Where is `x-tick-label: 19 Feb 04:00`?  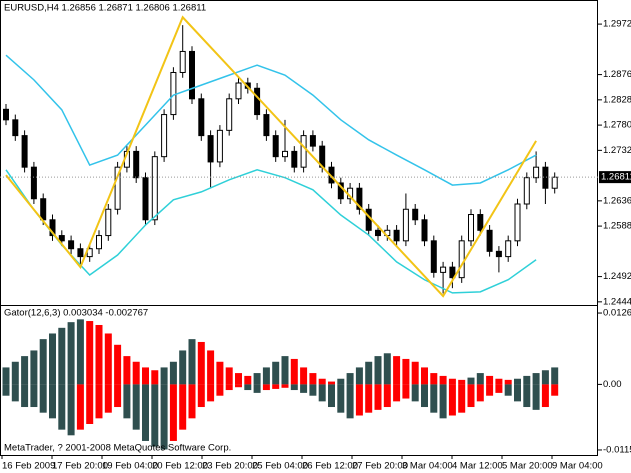
x-tick-label: 19 Feb 04:00 is located at coordinates (130, 466).